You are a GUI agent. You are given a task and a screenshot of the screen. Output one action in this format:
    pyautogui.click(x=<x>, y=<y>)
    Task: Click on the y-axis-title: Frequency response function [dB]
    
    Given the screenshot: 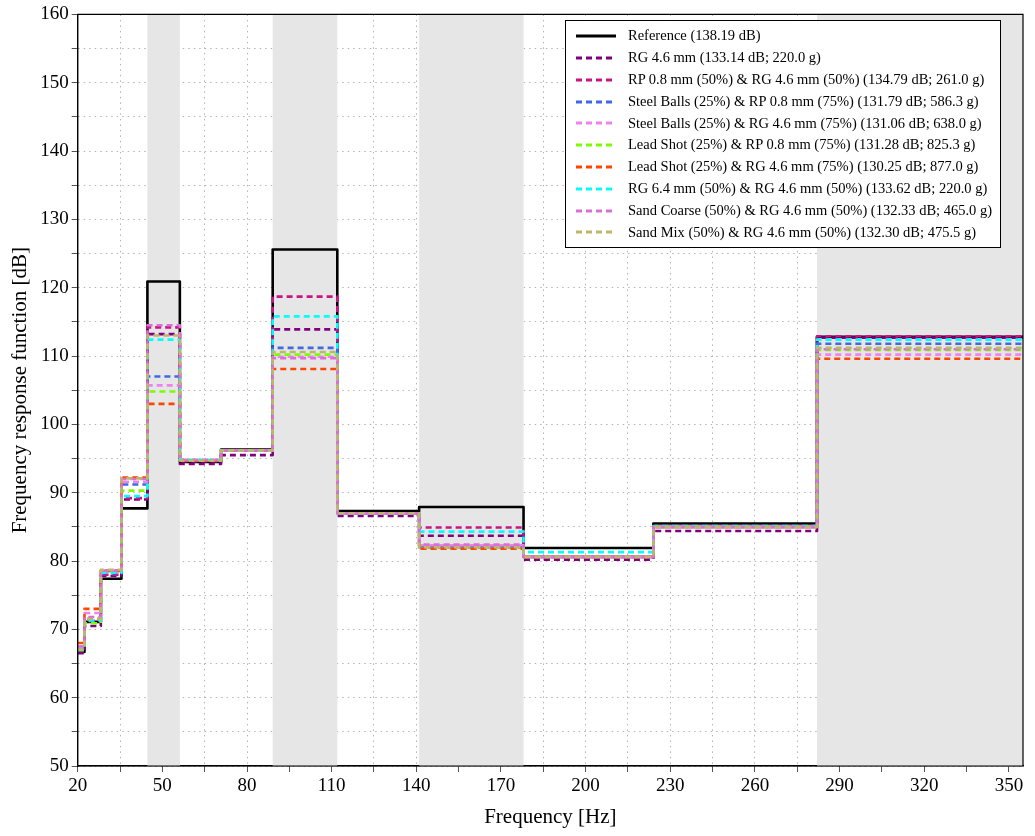 What is the action you would take?
    pyautogui.click(x=19, y=390)
    